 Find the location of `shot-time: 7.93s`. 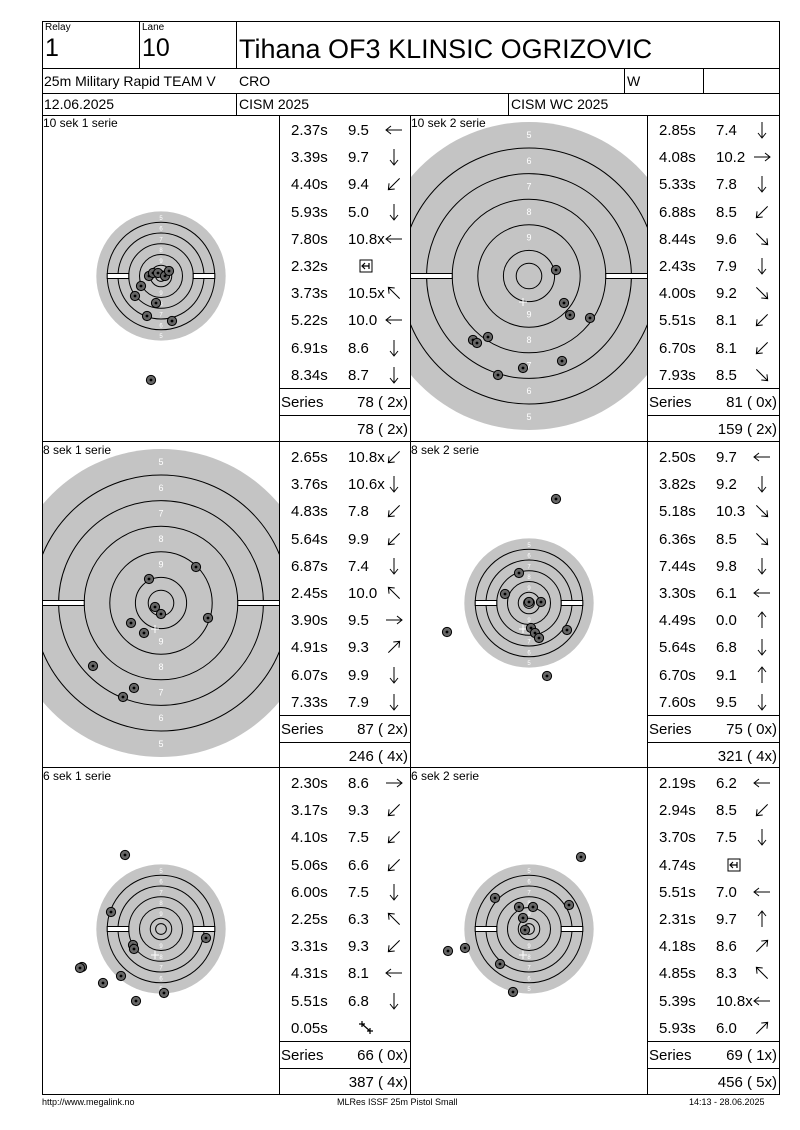

shot-time: 7.93s is located at coordinates (677, 375).